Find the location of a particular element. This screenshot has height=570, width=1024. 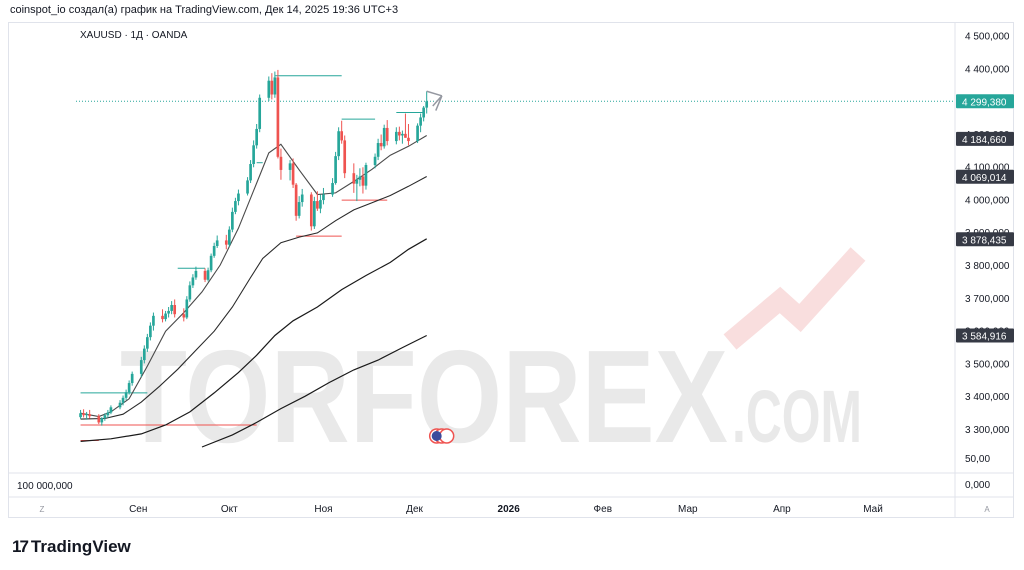

svg-text: 4 184,660 is located at coordinates (984, 140).